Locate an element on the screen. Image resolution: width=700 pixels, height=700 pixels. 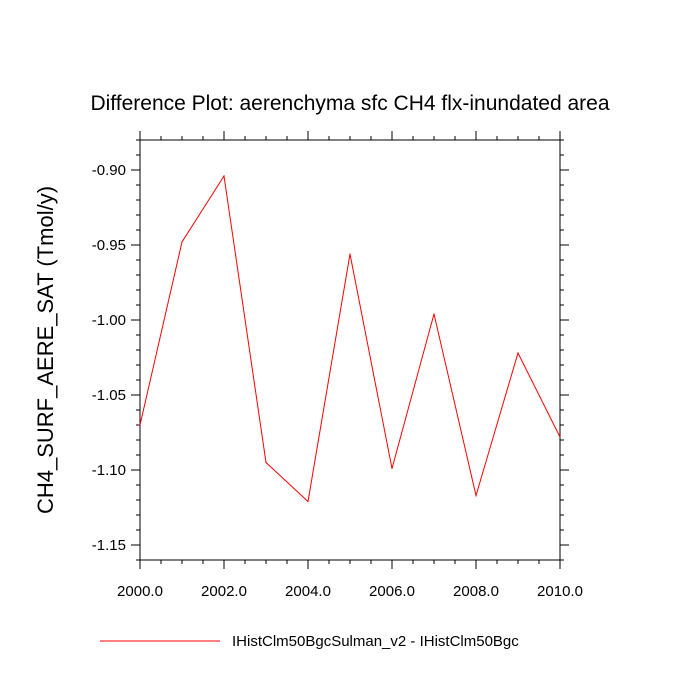
y-tick-label: -1.00 is located at coordinates (109, 320).